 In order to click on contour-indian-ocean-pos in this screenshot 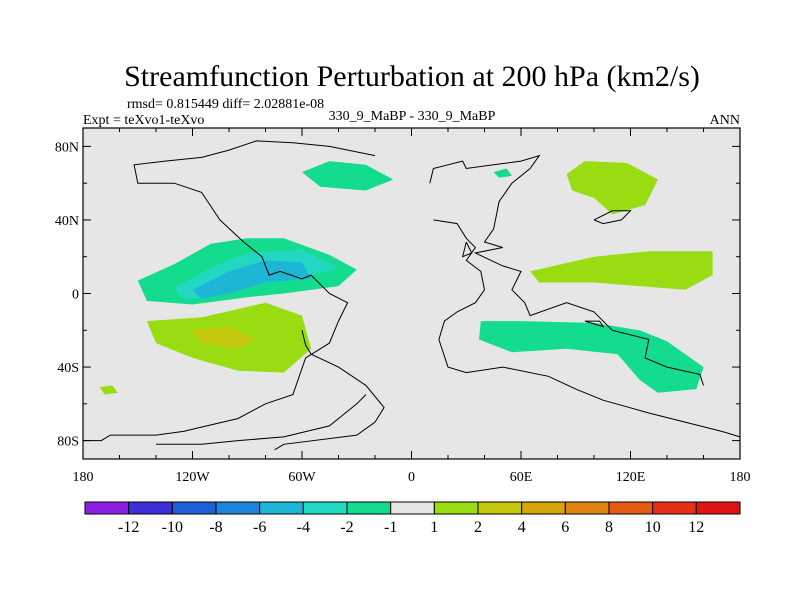, I will do `click(621, 270)`.